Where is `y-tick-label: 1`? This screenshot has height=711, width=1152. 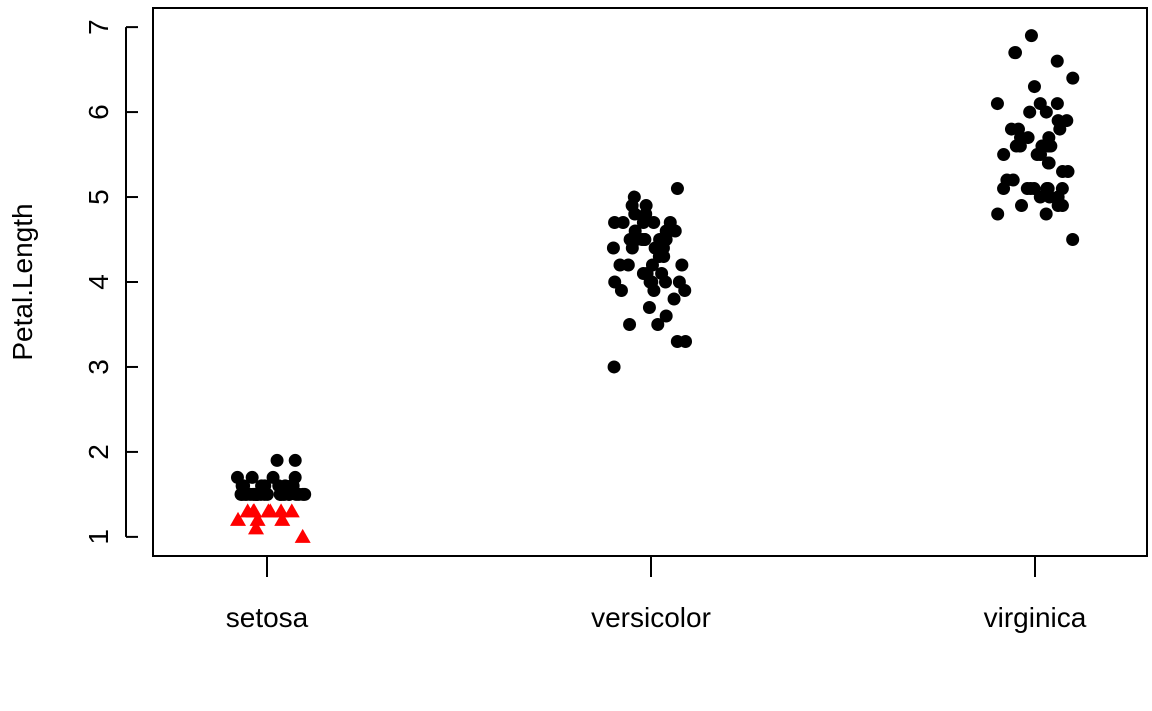 y-tick-label: 1 is located at coordinates (98, 537).